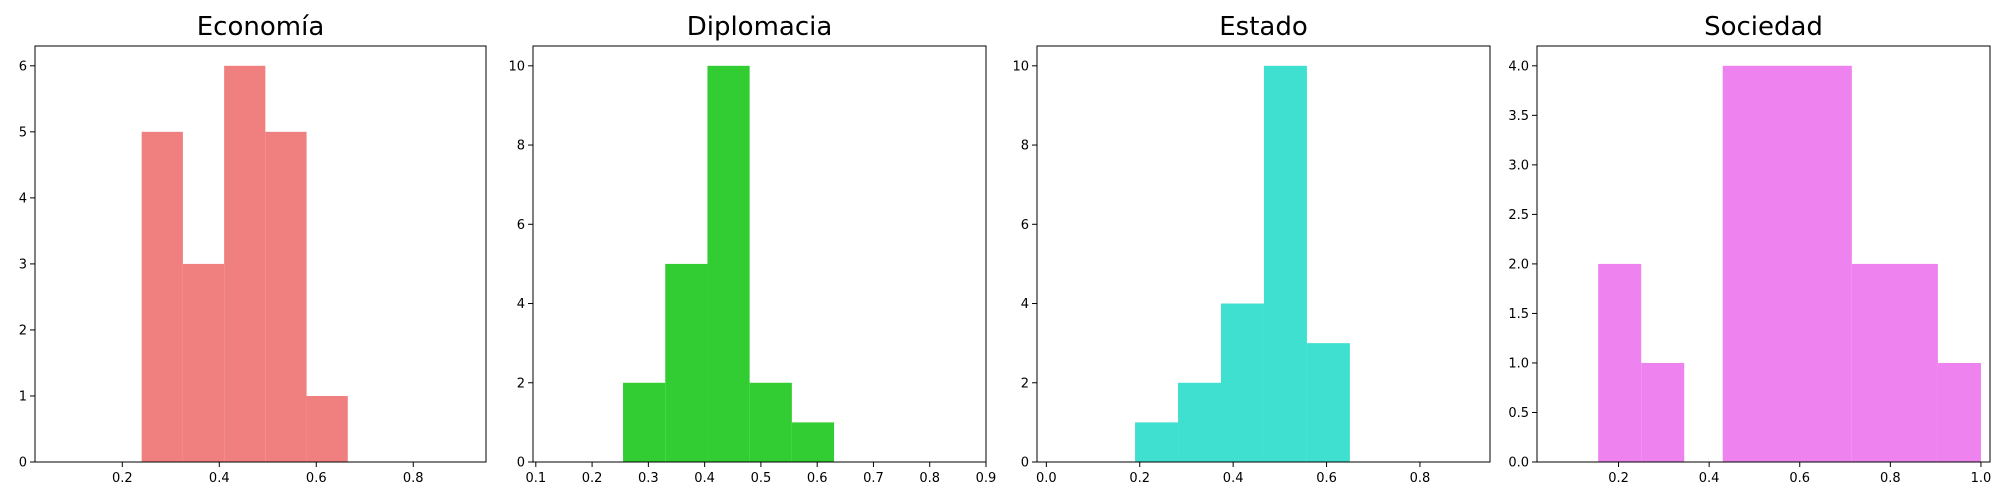  Describe the element at coordinates (1518, 66) in the screenshot. I see `y-tick-label: 4.0` at that location.